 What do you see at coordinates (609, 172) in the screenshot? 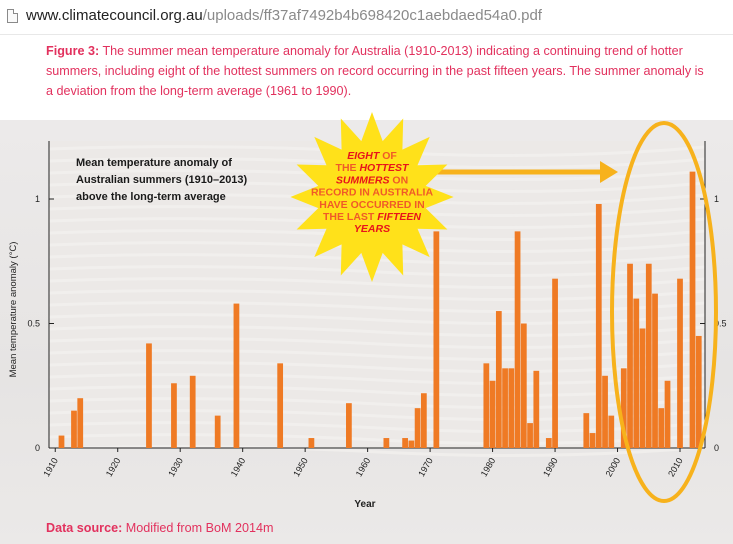
I see `arrow-head` at bounding box center [609, 172].